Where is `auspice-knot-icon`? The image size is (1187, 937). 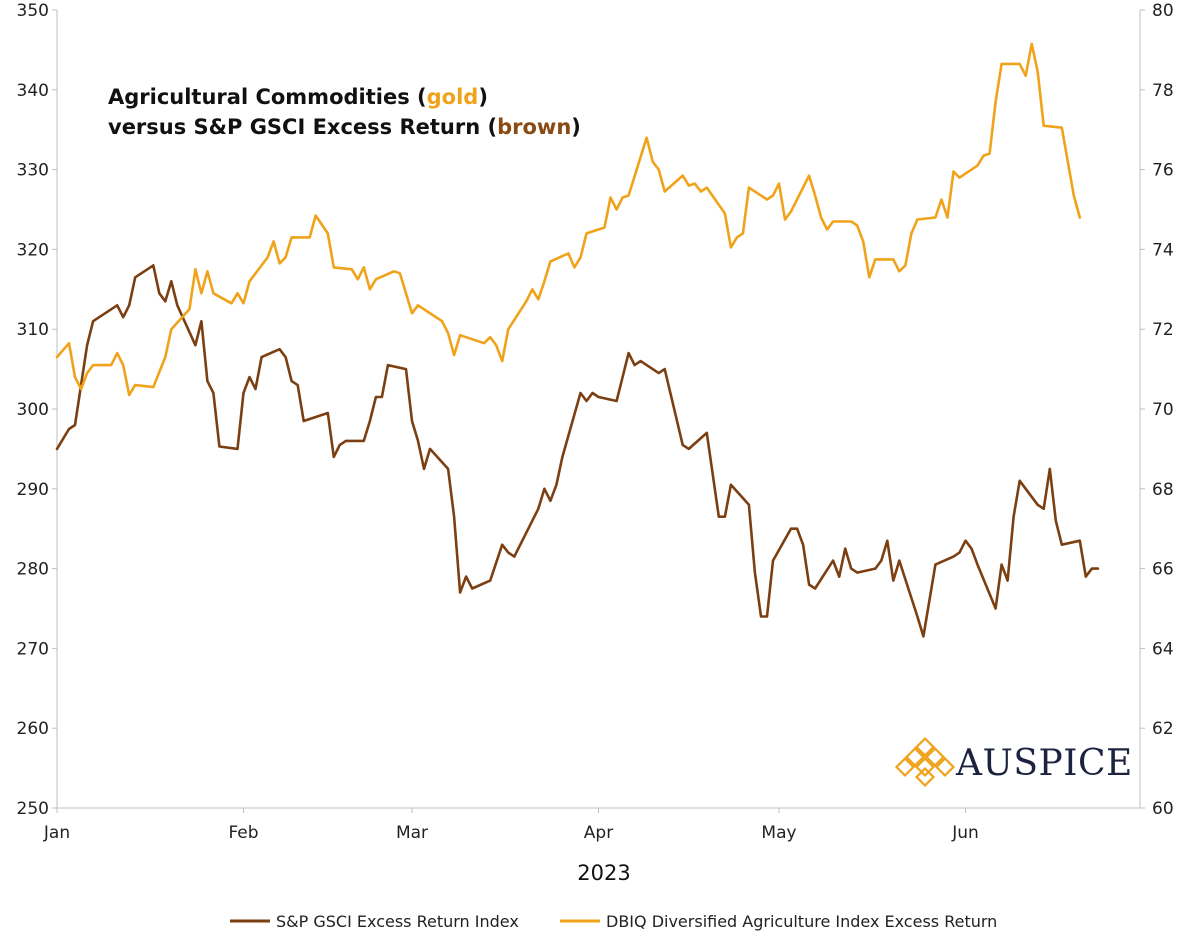 auspice-knot-icon is located at coordinates (925, 762).